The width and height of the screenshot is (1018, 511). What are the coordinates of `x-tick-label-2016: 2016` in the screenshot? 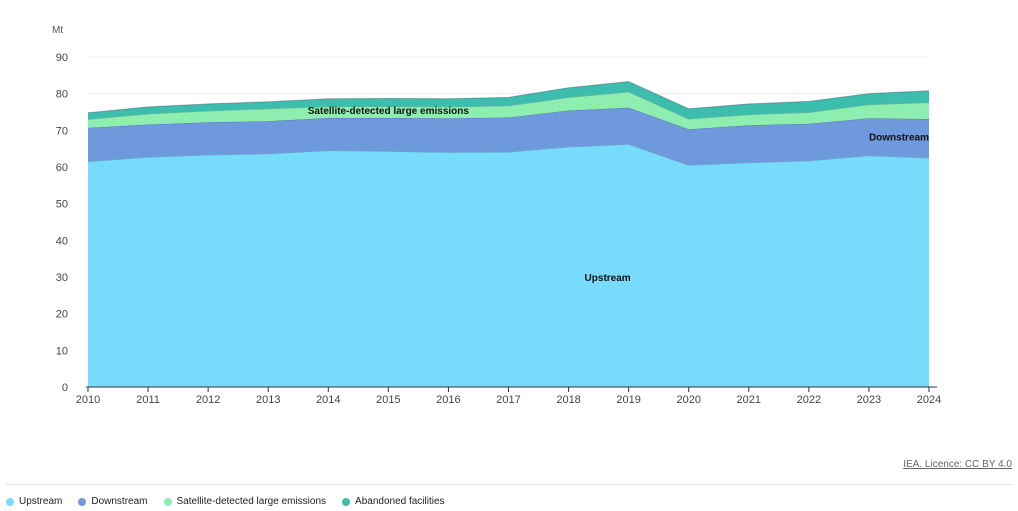 It's located at (448, 400).